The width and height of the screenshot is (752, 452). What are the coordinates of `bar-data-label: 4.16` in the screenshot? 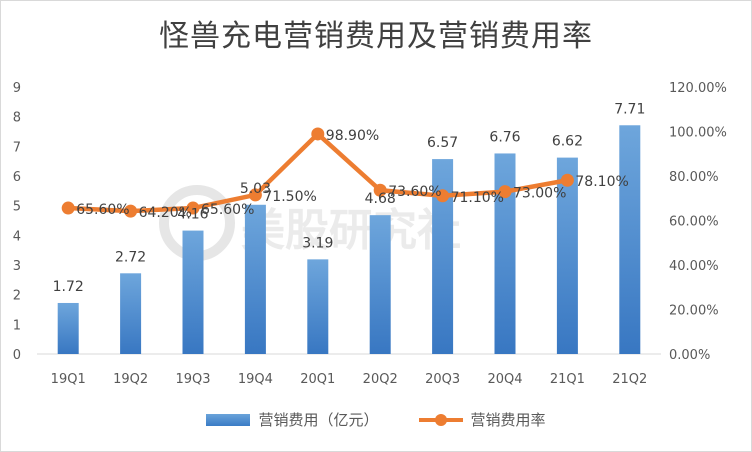 It's located at (192, 215).